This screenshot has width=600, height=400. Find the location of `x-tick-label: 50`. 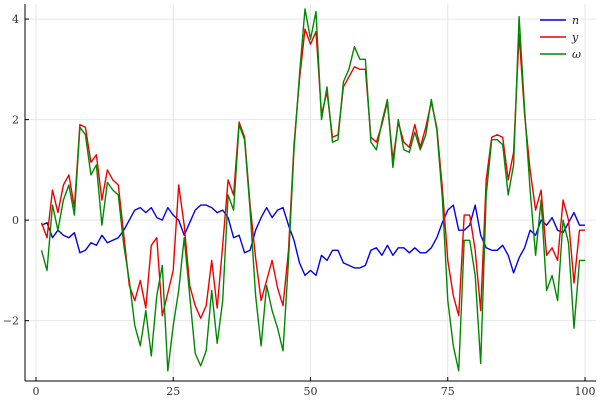

x-tick-label: 50 is located at coordinates (311, 391).